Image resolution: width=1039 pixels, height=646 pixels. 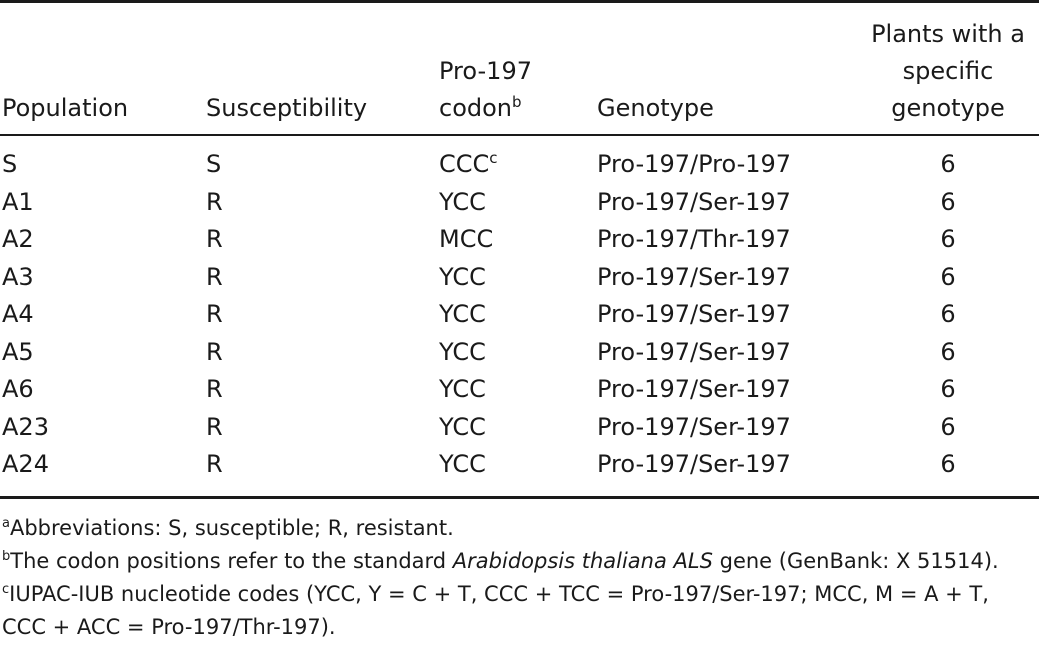 I want to click on footnote-mark-b: b, so click(x=517, y=102).